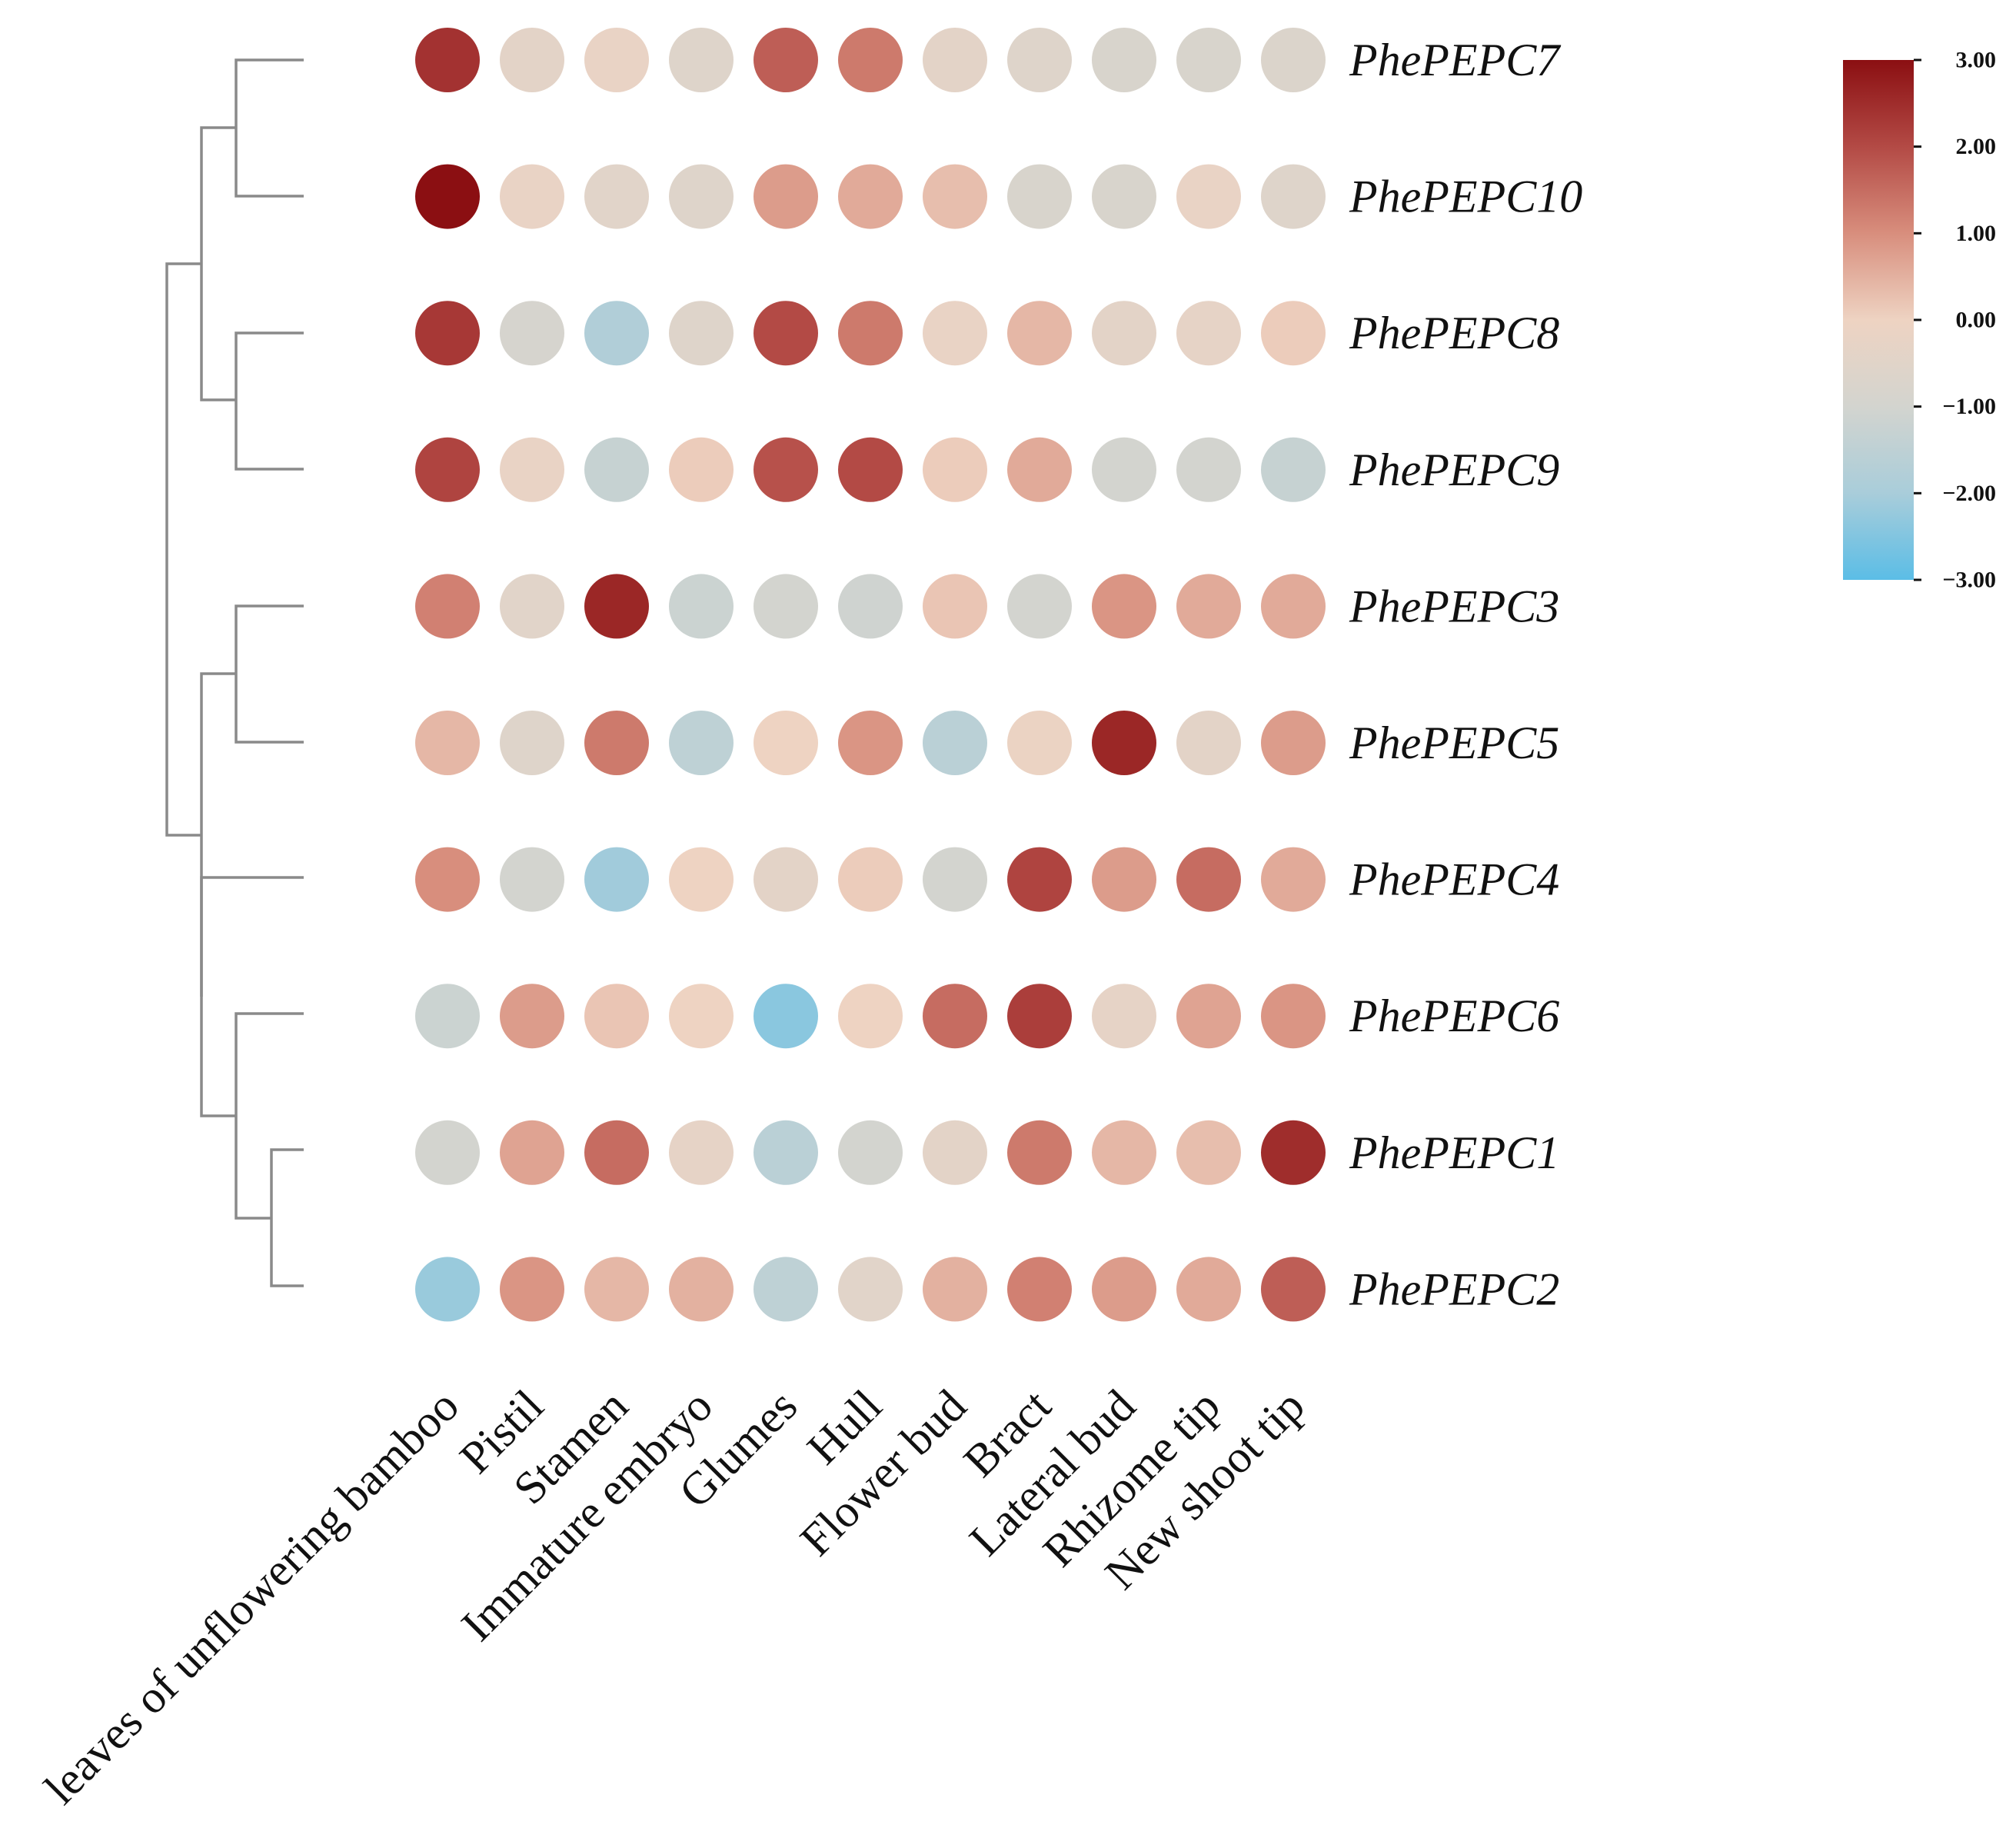 Image resolution: width=2016 pixels, height=1838 pixels. Describe the element at coordinates (1976, 233) in the screenshot. I see `colorbar-tick-label: 1.00` at that location.